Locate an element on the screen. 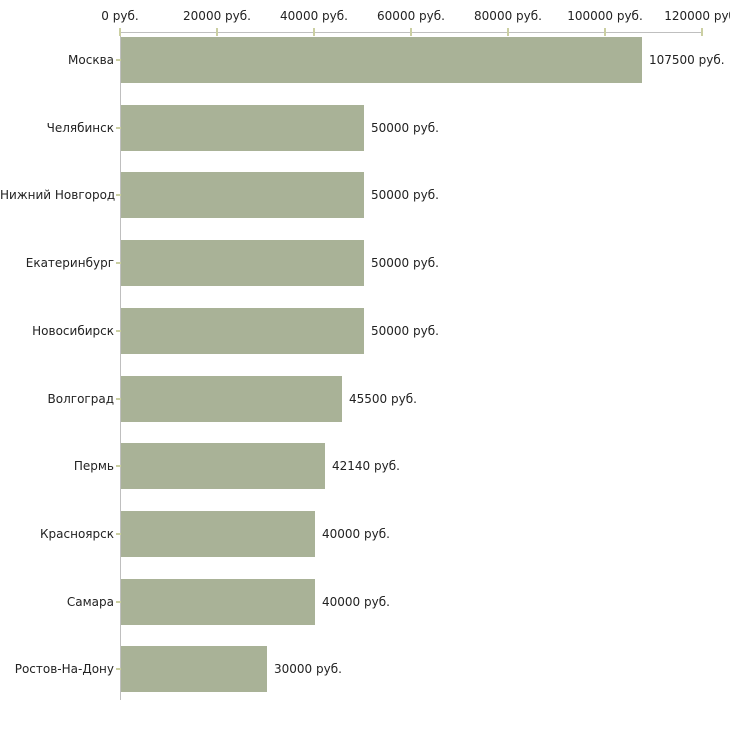 The height and width of the screenshot is (730, 730). x-tick-label: 120000 руб. is located at coordinates (697, 16).